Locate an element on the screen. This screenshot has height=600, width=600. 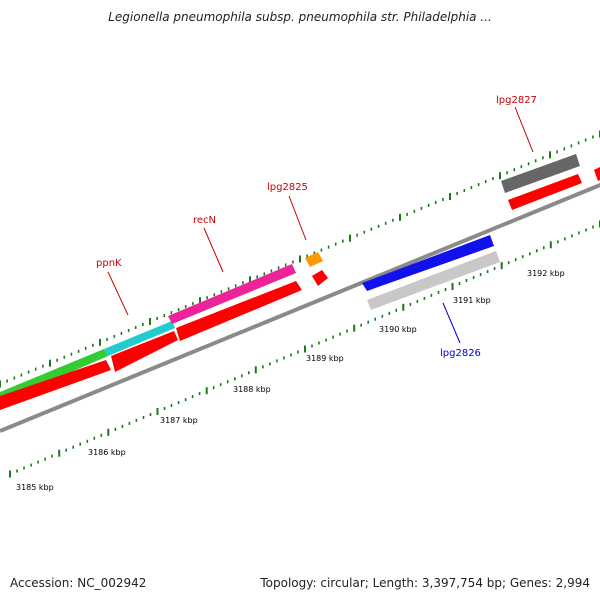
gene-lpg2827 is located at coordinates (540, 173).